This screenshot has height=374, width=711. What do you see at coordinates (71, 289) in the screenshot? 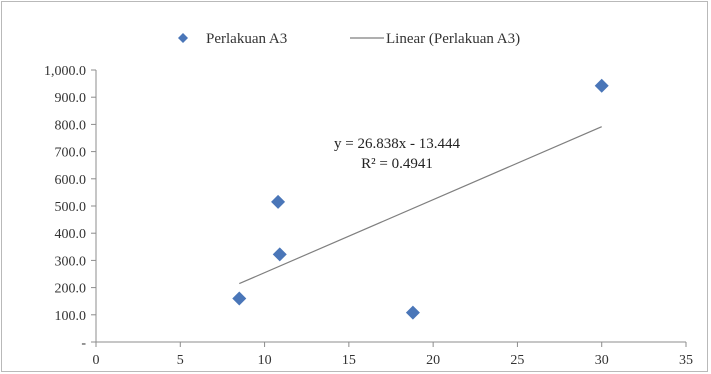
I see `y-tick-label: 200.0` at bounding box center [71, 289].